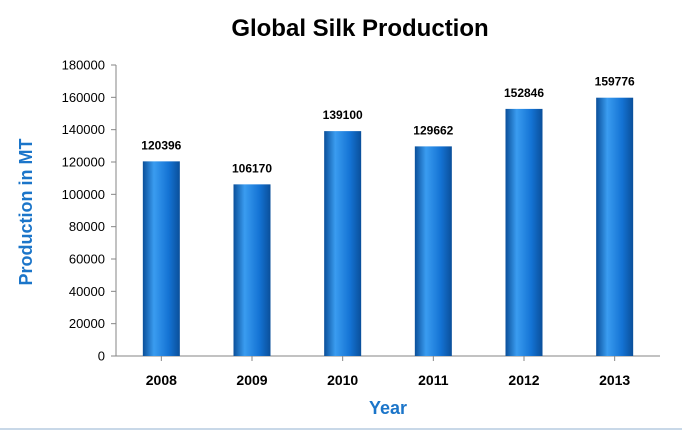 The width and height of the screenshot is (682, 431). I want to click on y-tick-label: 40000, so click(87, 291).